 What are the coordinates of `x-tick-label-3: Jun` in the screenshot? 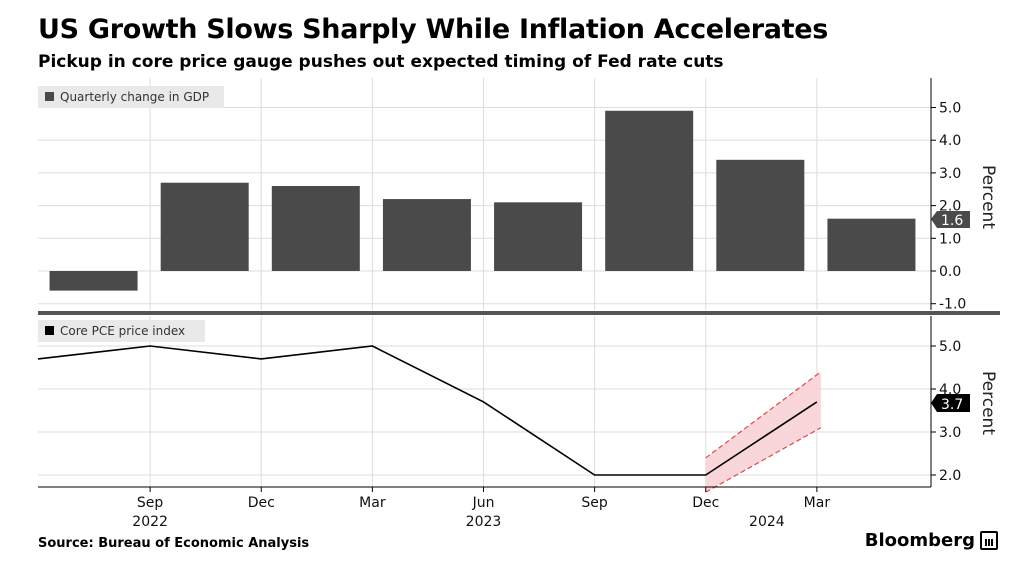 It's located at (483, 503).